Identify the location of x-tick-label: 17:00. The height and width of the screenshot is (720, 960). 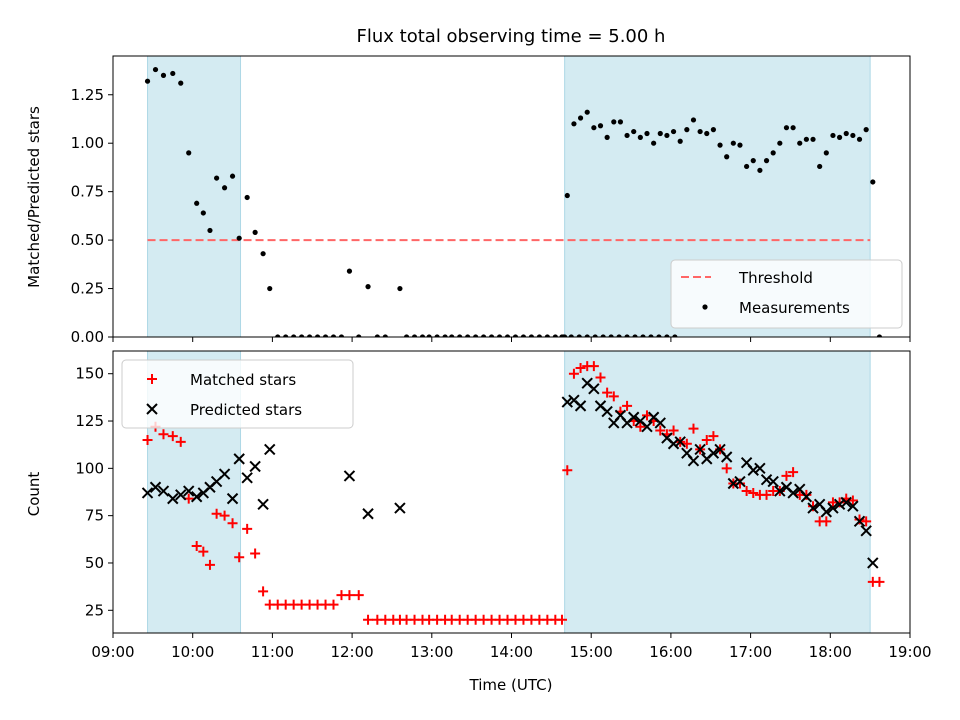
(750, 652).